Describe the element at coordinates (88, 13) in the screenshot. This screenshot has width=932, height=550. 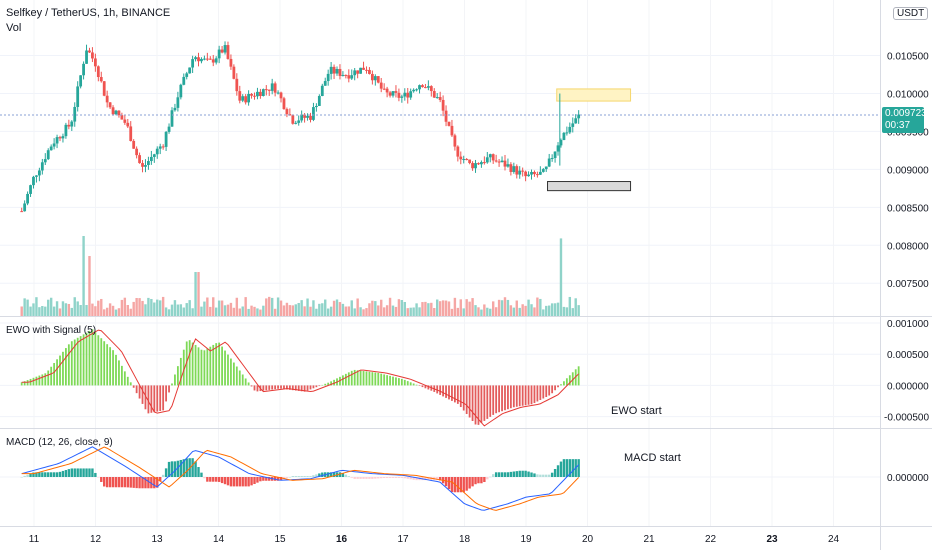
I see `symbol-title: Selfkey / TetherUS, 1h, BINANCE` at that location.